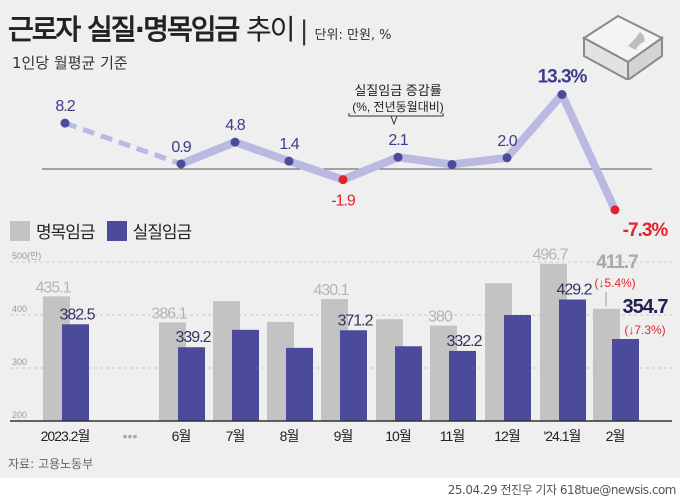 This screenshot has width=680, height=501. Describe the element at coordinates (646, 230) in the screenshot. I see `line-data-label: -7.3%` at that location.